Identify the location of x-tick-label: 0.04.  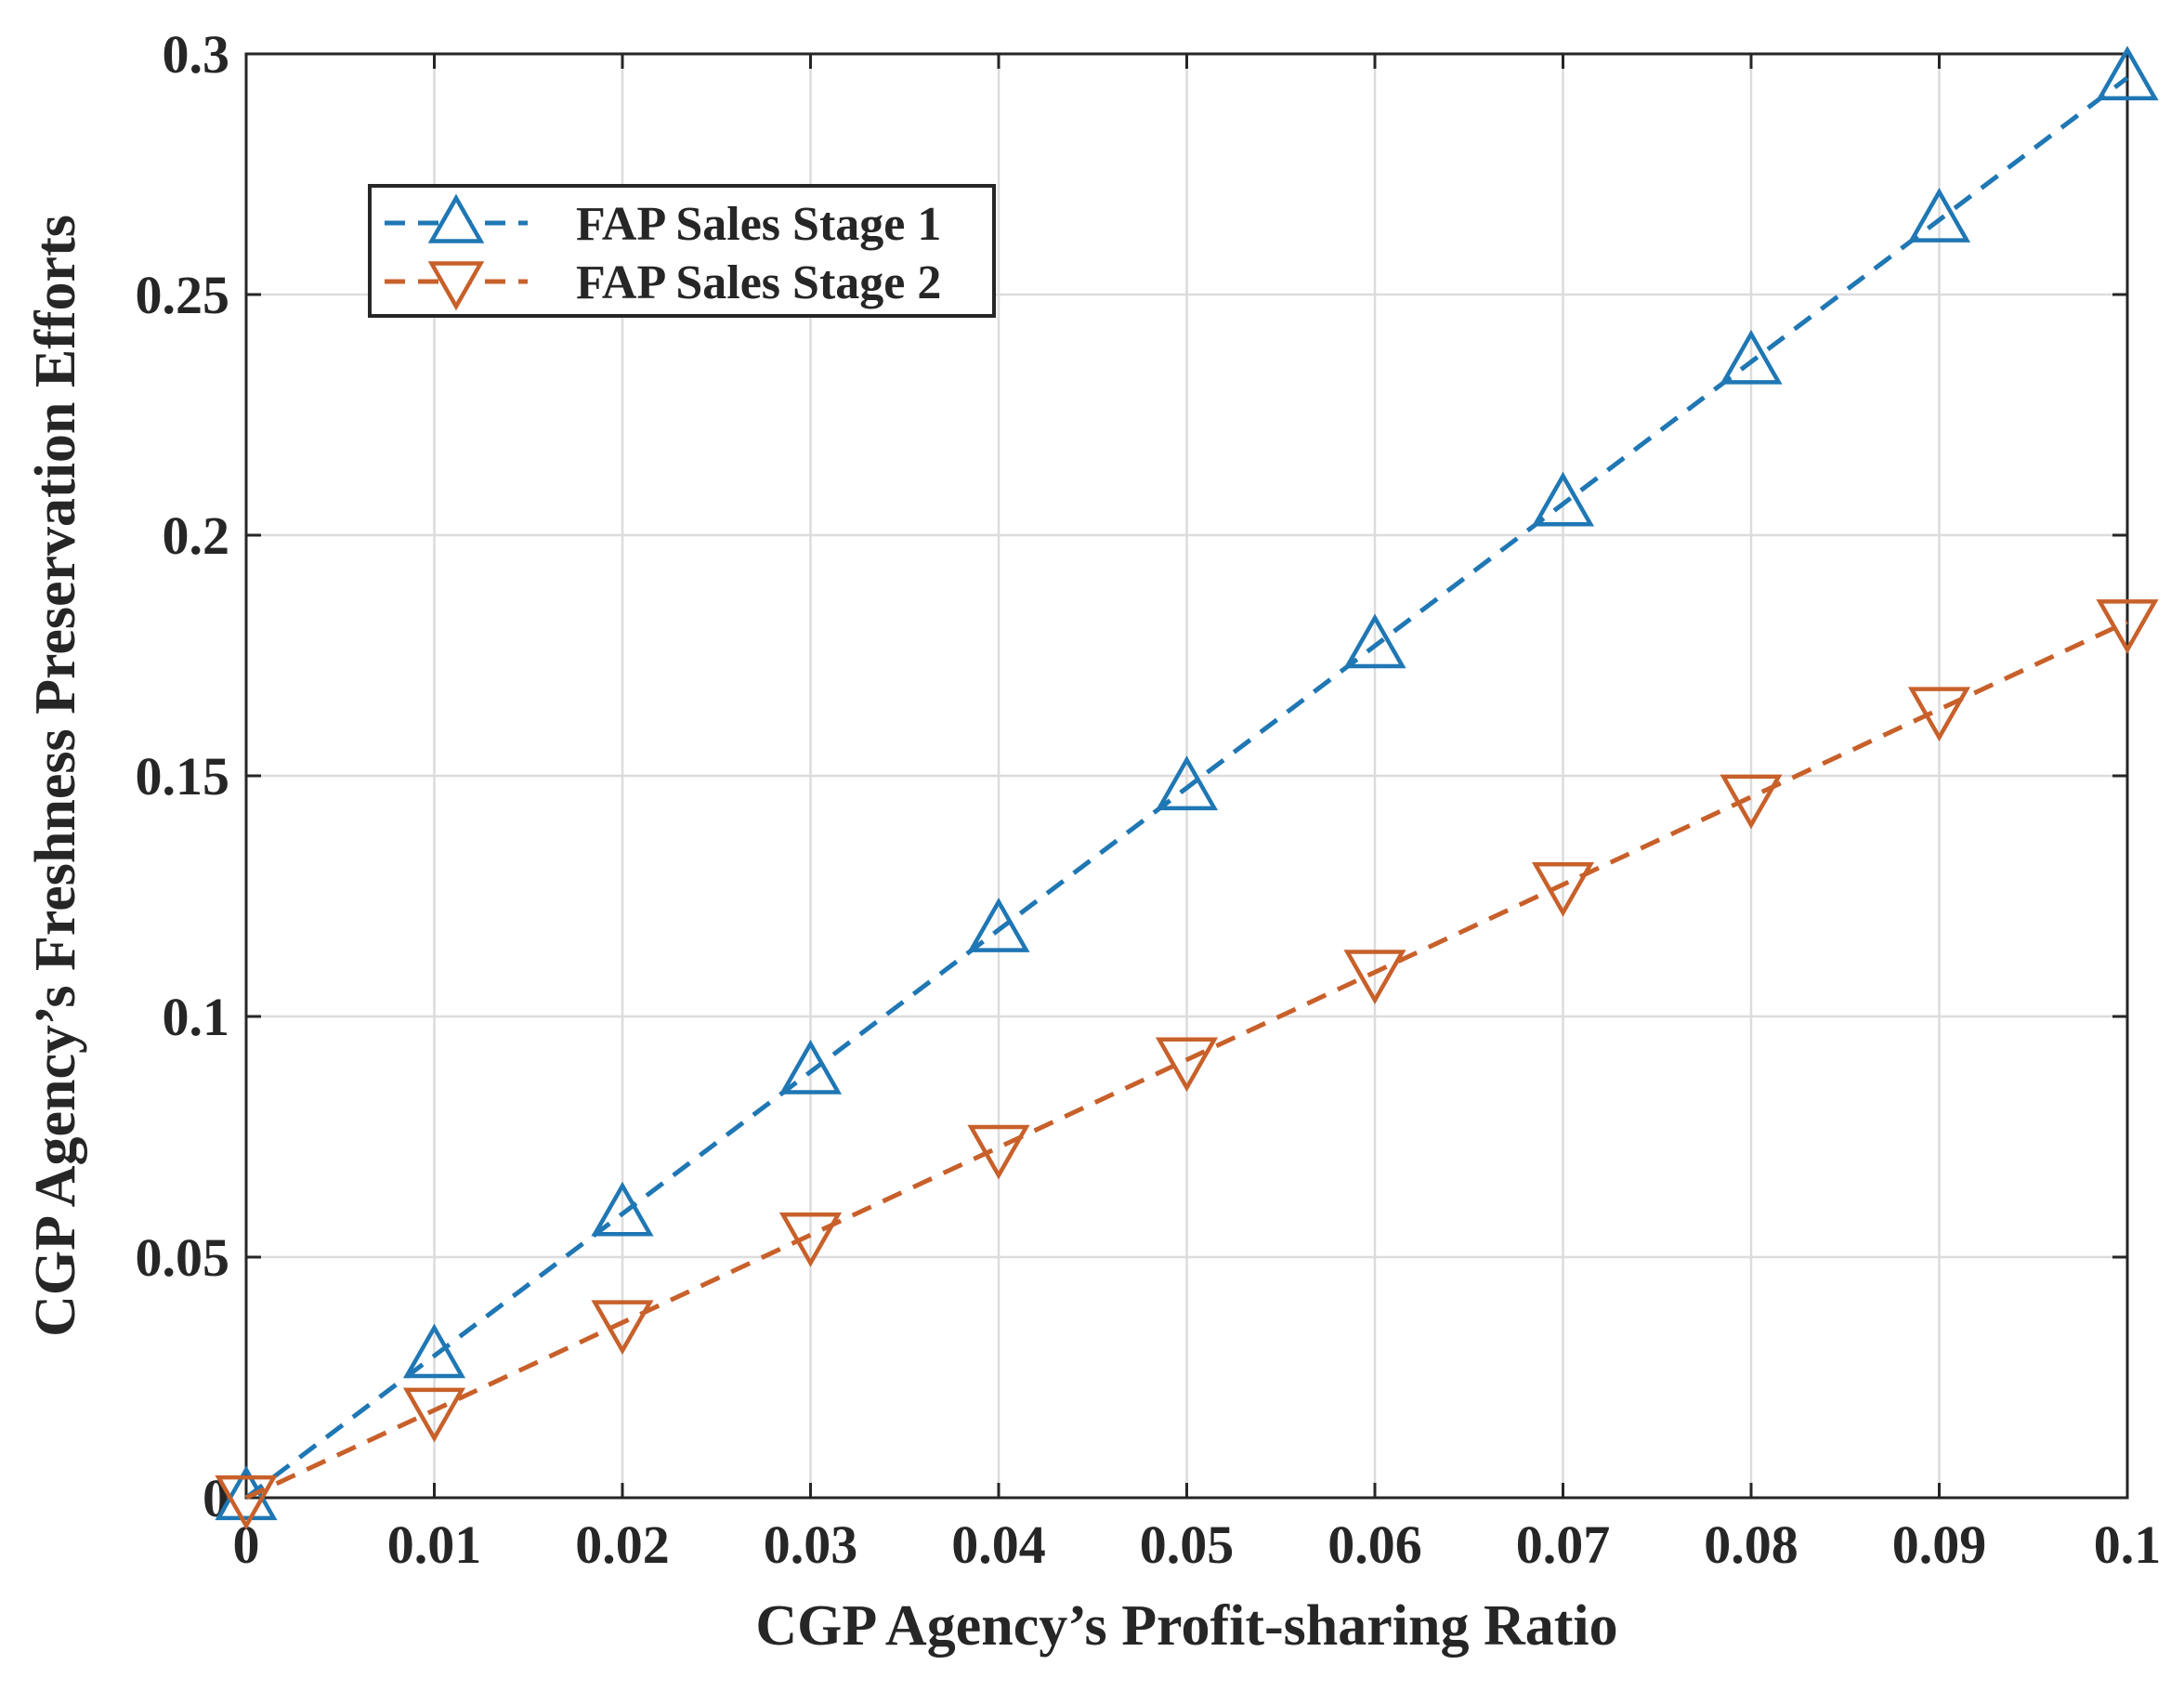
(998, 1544).